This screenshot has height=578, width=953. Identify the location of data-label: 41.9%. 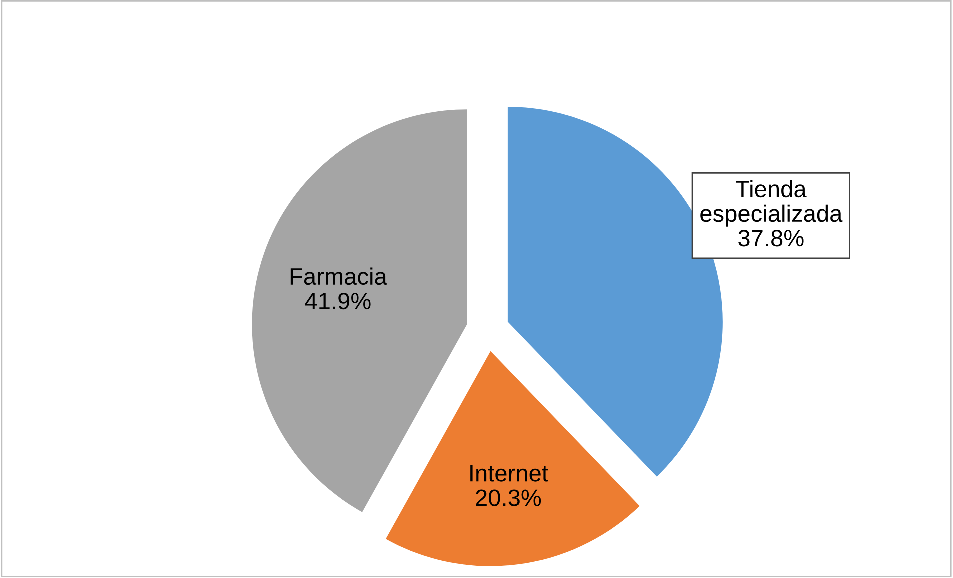
(338, 301).